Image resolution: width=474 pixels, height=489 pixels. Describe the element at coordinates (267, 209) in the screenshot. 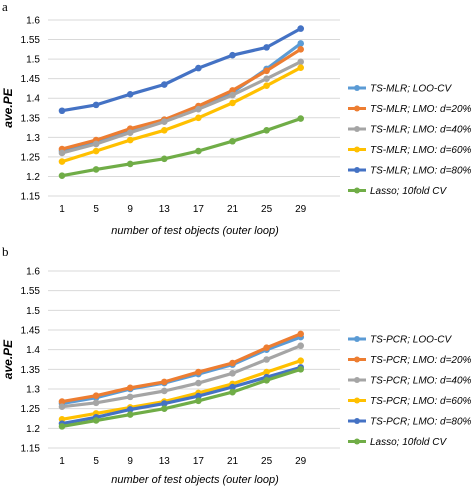

I see `x-tick-label: 25` at that location.